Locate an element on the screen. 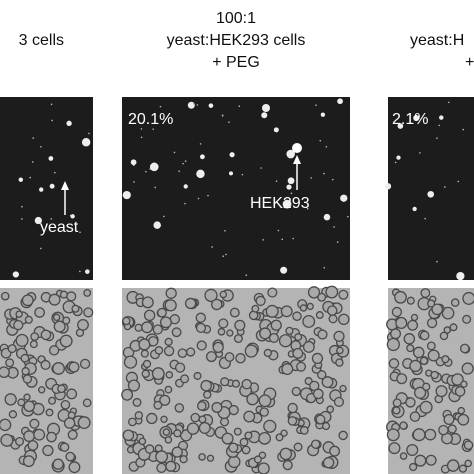 Image resolution: width=474 pixels, height=474 pixels. column-header: 100:1 yeast:HEK293 cells + PEG is located at coordinates (236, 41).